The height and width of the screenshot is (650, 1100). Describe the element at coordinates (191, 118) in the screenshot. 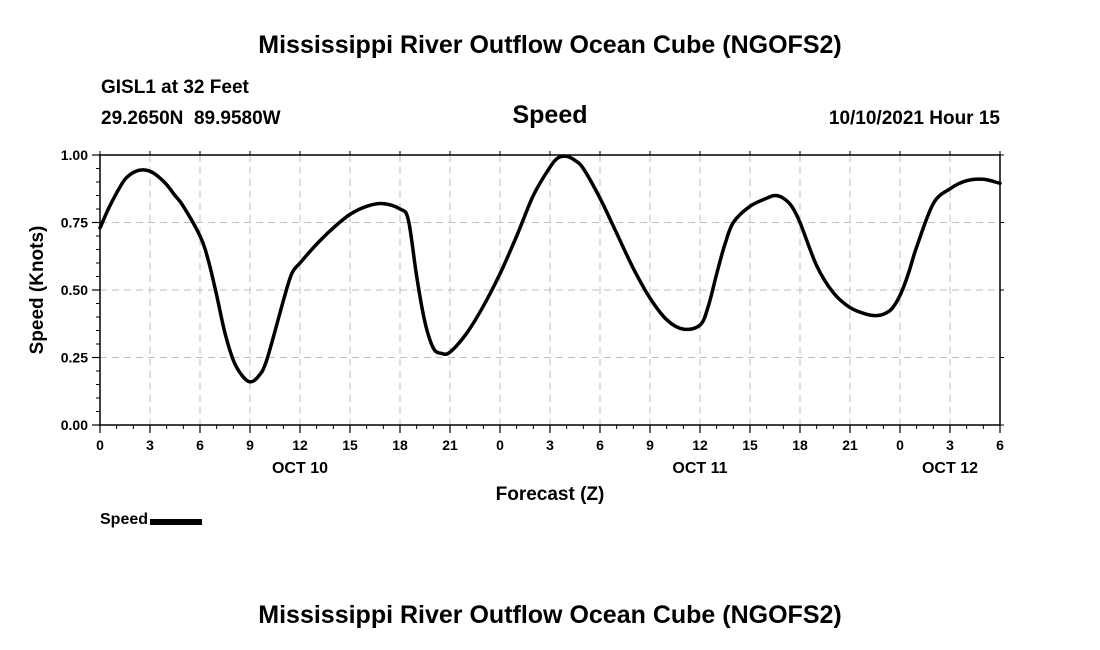

I see `station-coordinates: 29.2650N 89.9580W` at that location.